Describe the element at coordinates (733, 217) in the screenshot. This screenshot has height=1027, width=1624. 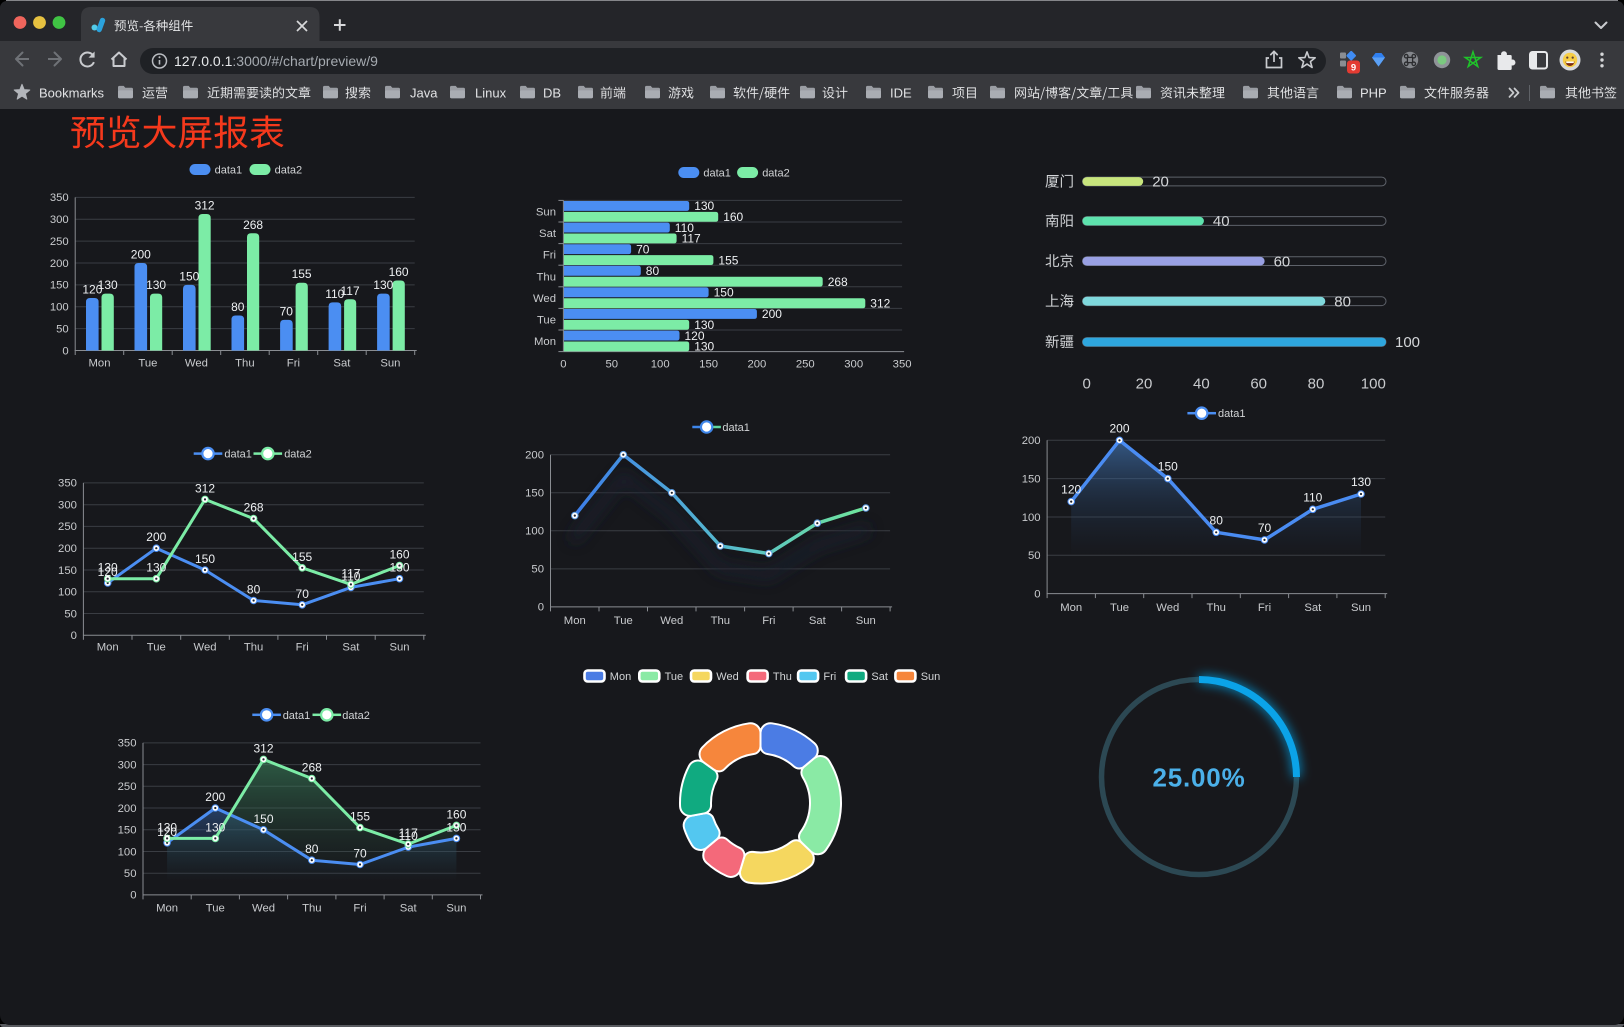
I see `svg-text: 160` at that location.